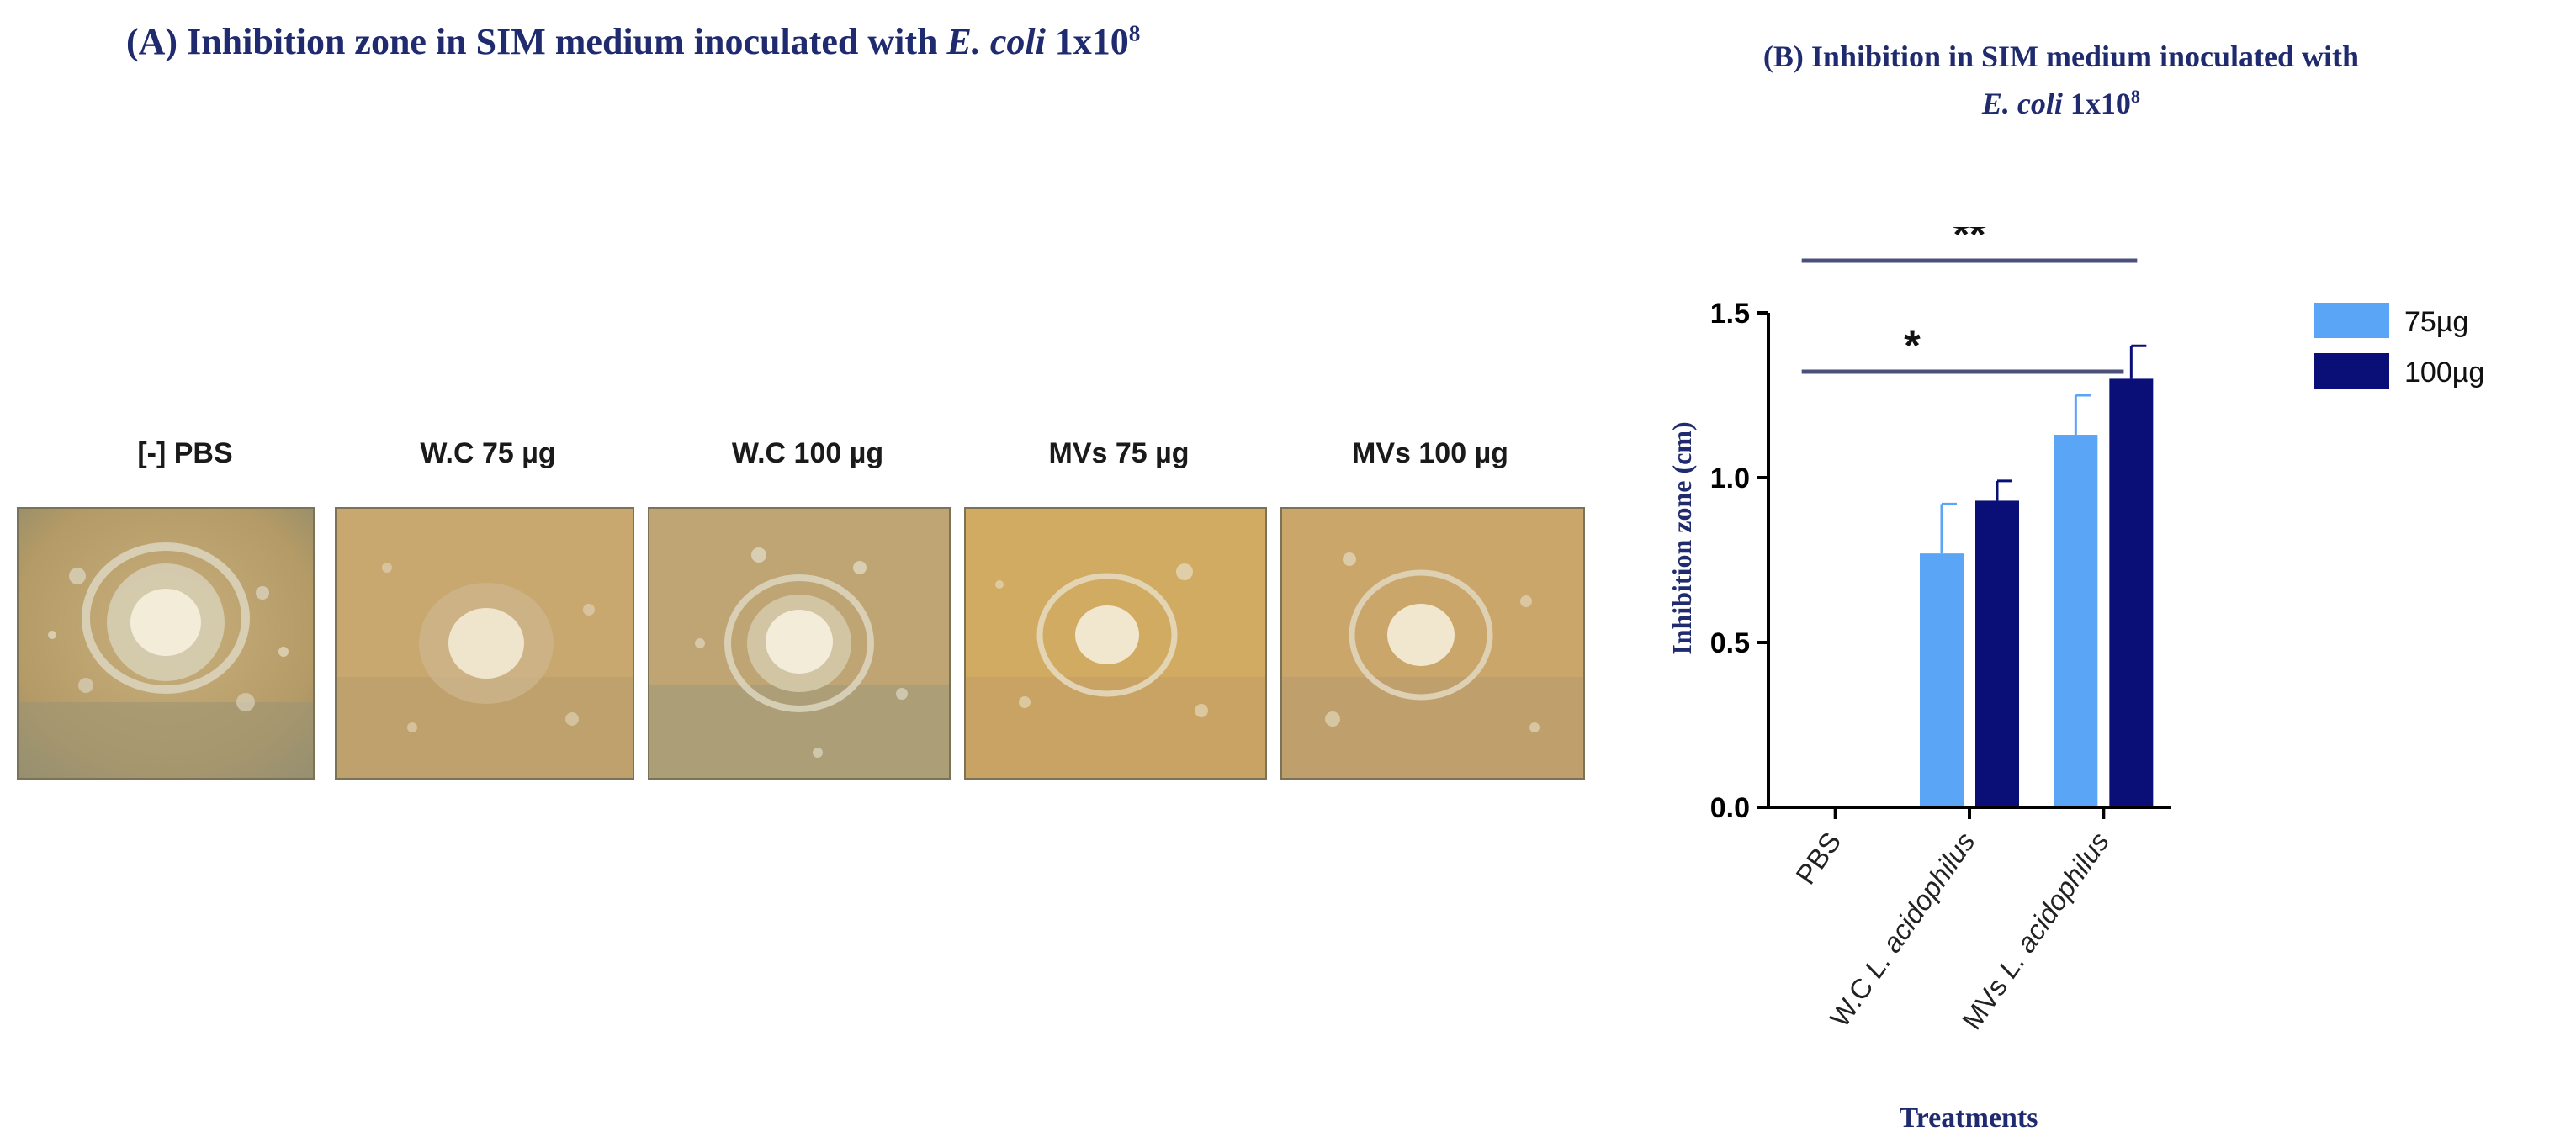 This screenshot has height=1142, width=2576. I want to click on x-tick-label: PBS, so click(1818, 858).